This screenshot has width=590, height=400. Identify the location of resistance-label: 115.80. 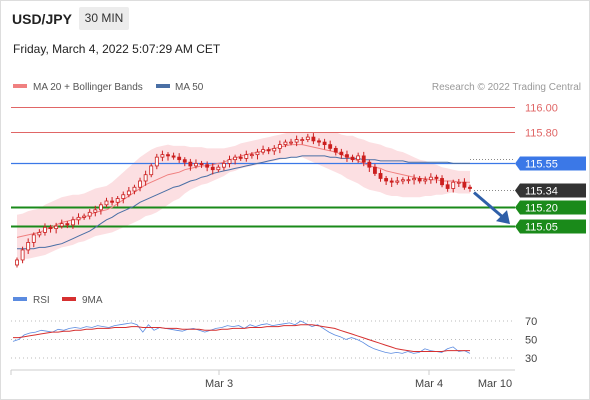
(541, 134).